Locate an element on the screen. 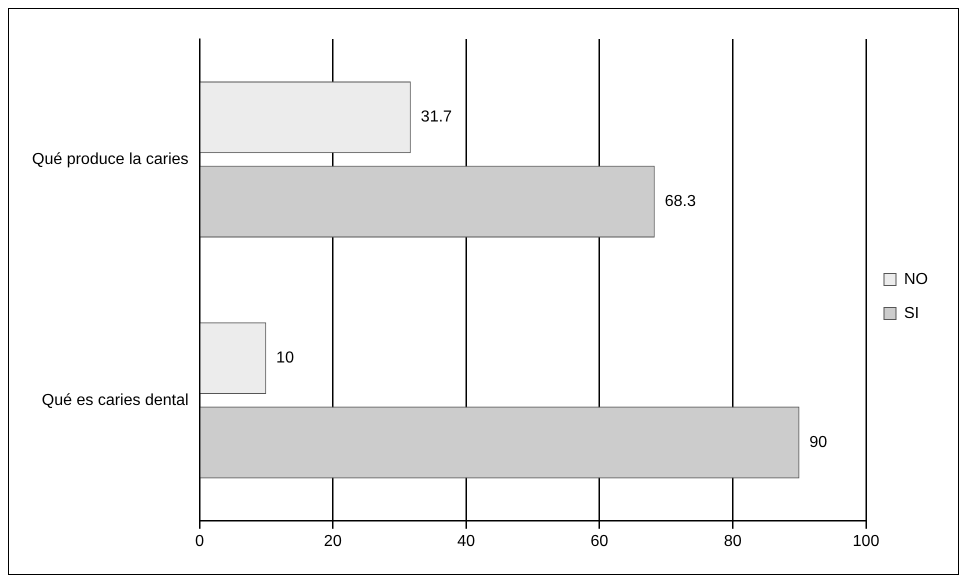  data-label: 31.7 is located at coordinates (436, 117).